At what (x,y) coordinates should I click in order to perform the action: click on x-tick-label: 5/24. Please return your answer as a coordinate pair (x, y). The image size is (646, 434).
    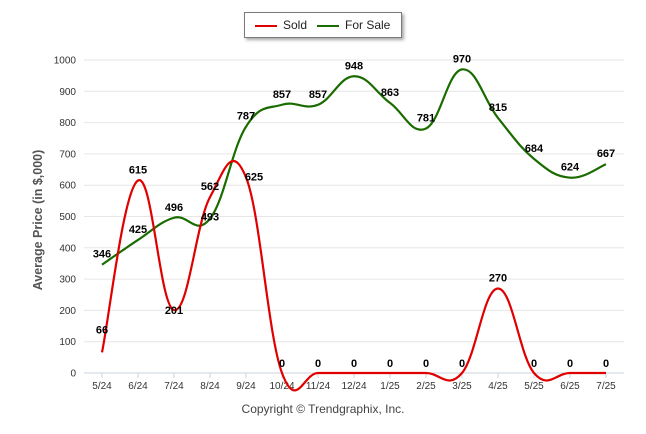
    Looking at the image, I should click on (102, 386).